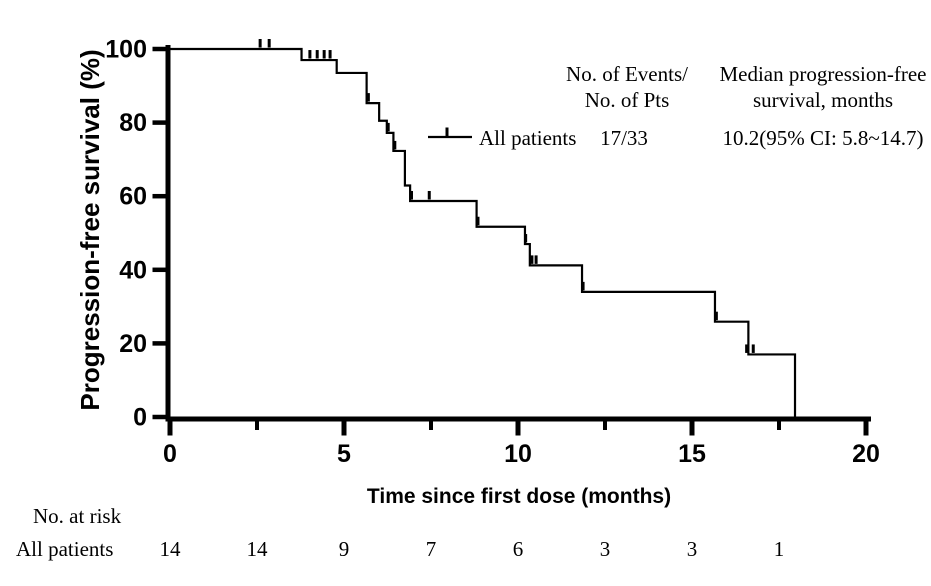  What do you see at coordinates (126, 234) in the screenshot?
I see `y-axis-tick-labels: 100 80 60 40 20 0` at bounding box center [126, 234].